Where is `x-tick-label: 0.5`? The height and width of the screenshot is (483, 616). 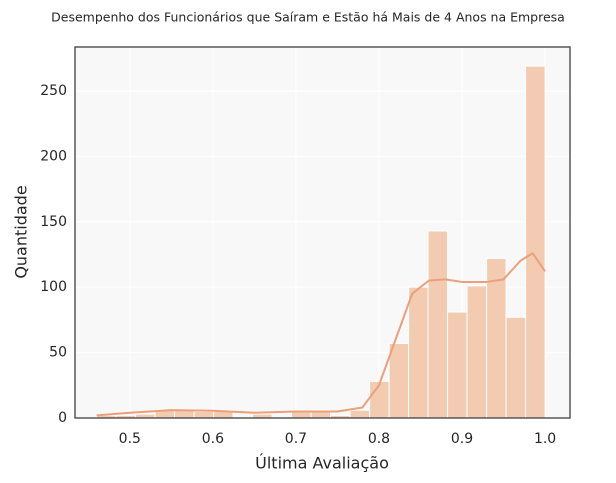 x-tick-label: 0.5 is located at coordinates (130, 439).